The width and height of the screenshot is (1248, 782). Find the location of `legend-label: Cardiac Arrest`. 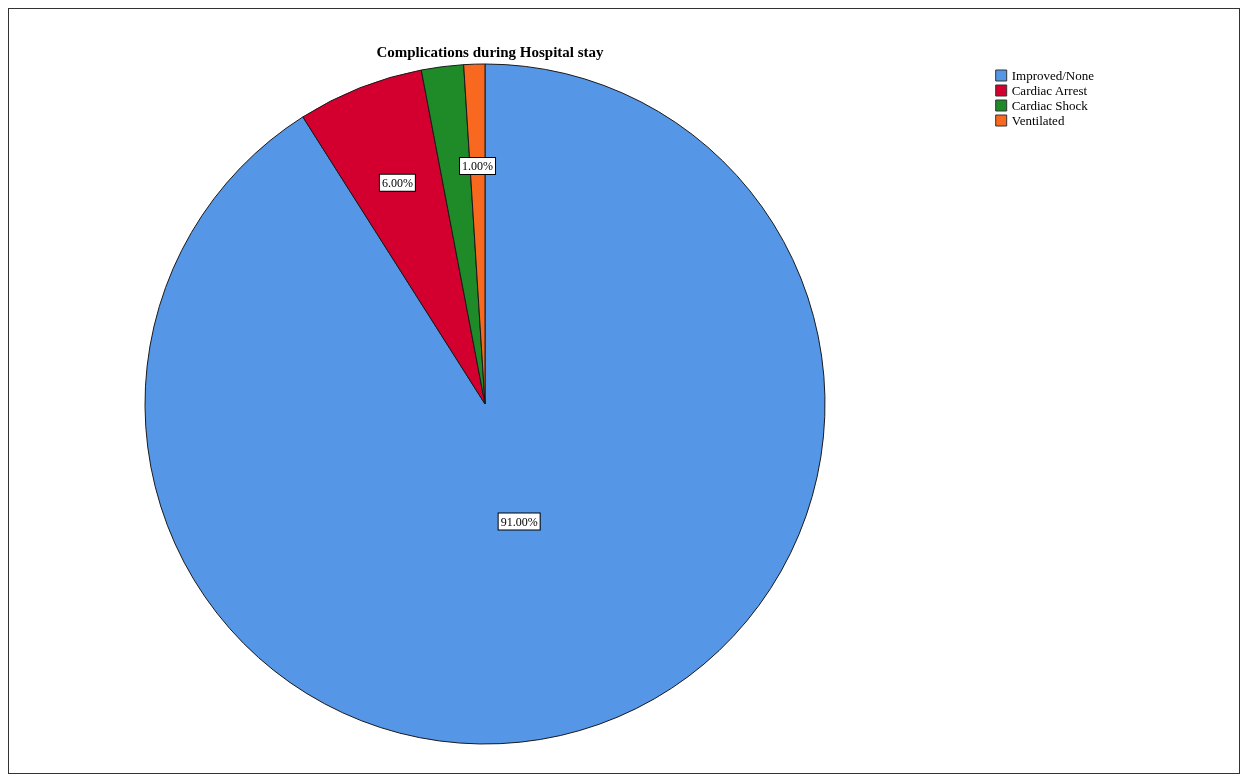

legend-label: Cardiac Arrest is located at coordinates (1049, 90).